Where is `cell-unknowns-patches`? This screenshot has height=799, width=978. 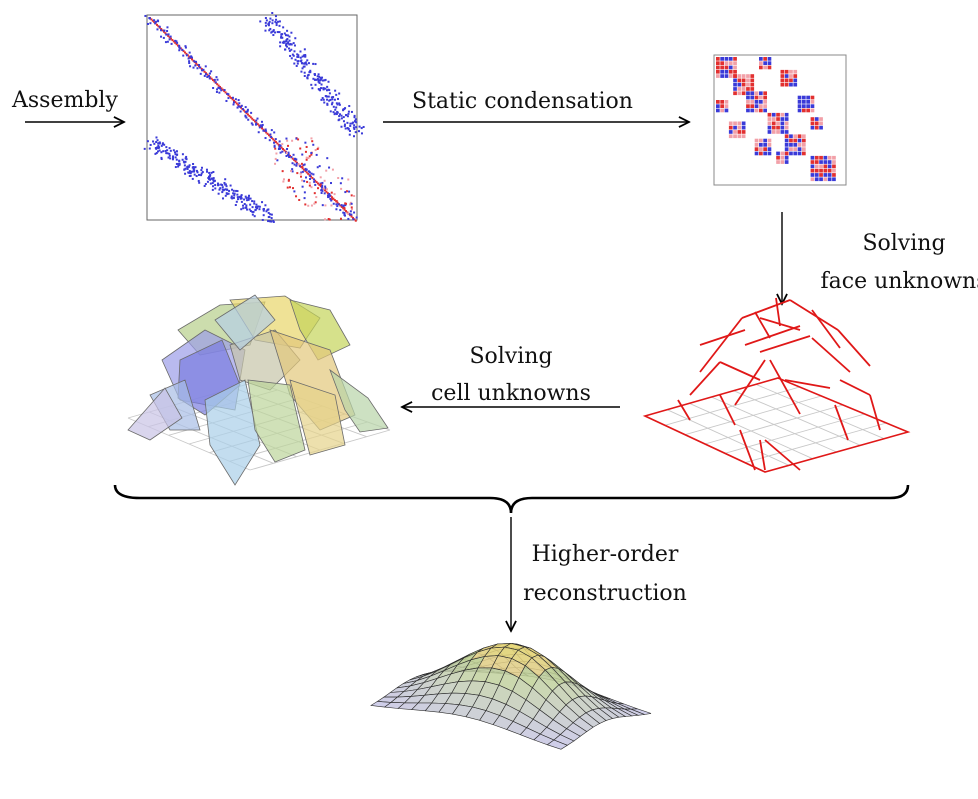
cell-unknowns-patches is located at coordinates (259, 390).